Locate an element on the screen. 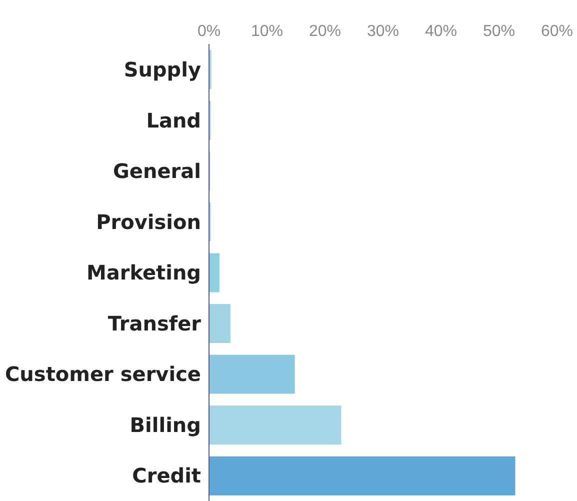  y-tick-label: Provision is located at coordinates (148, 222).